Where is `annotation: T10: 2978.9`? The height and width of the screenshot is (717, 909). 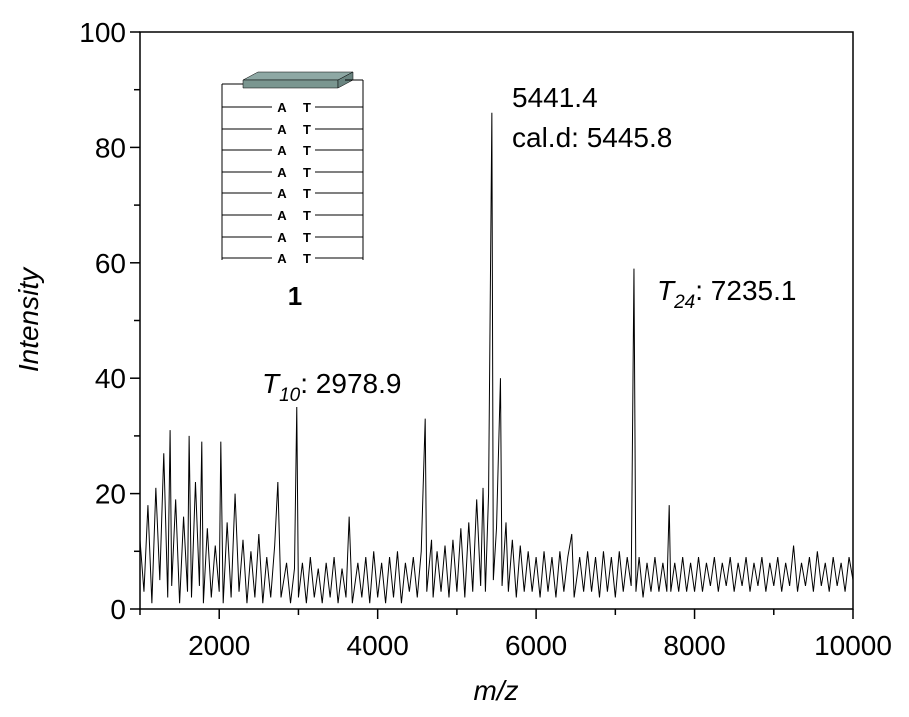 annotation: T10: 2978.9 is located at coordinates (331, 387).